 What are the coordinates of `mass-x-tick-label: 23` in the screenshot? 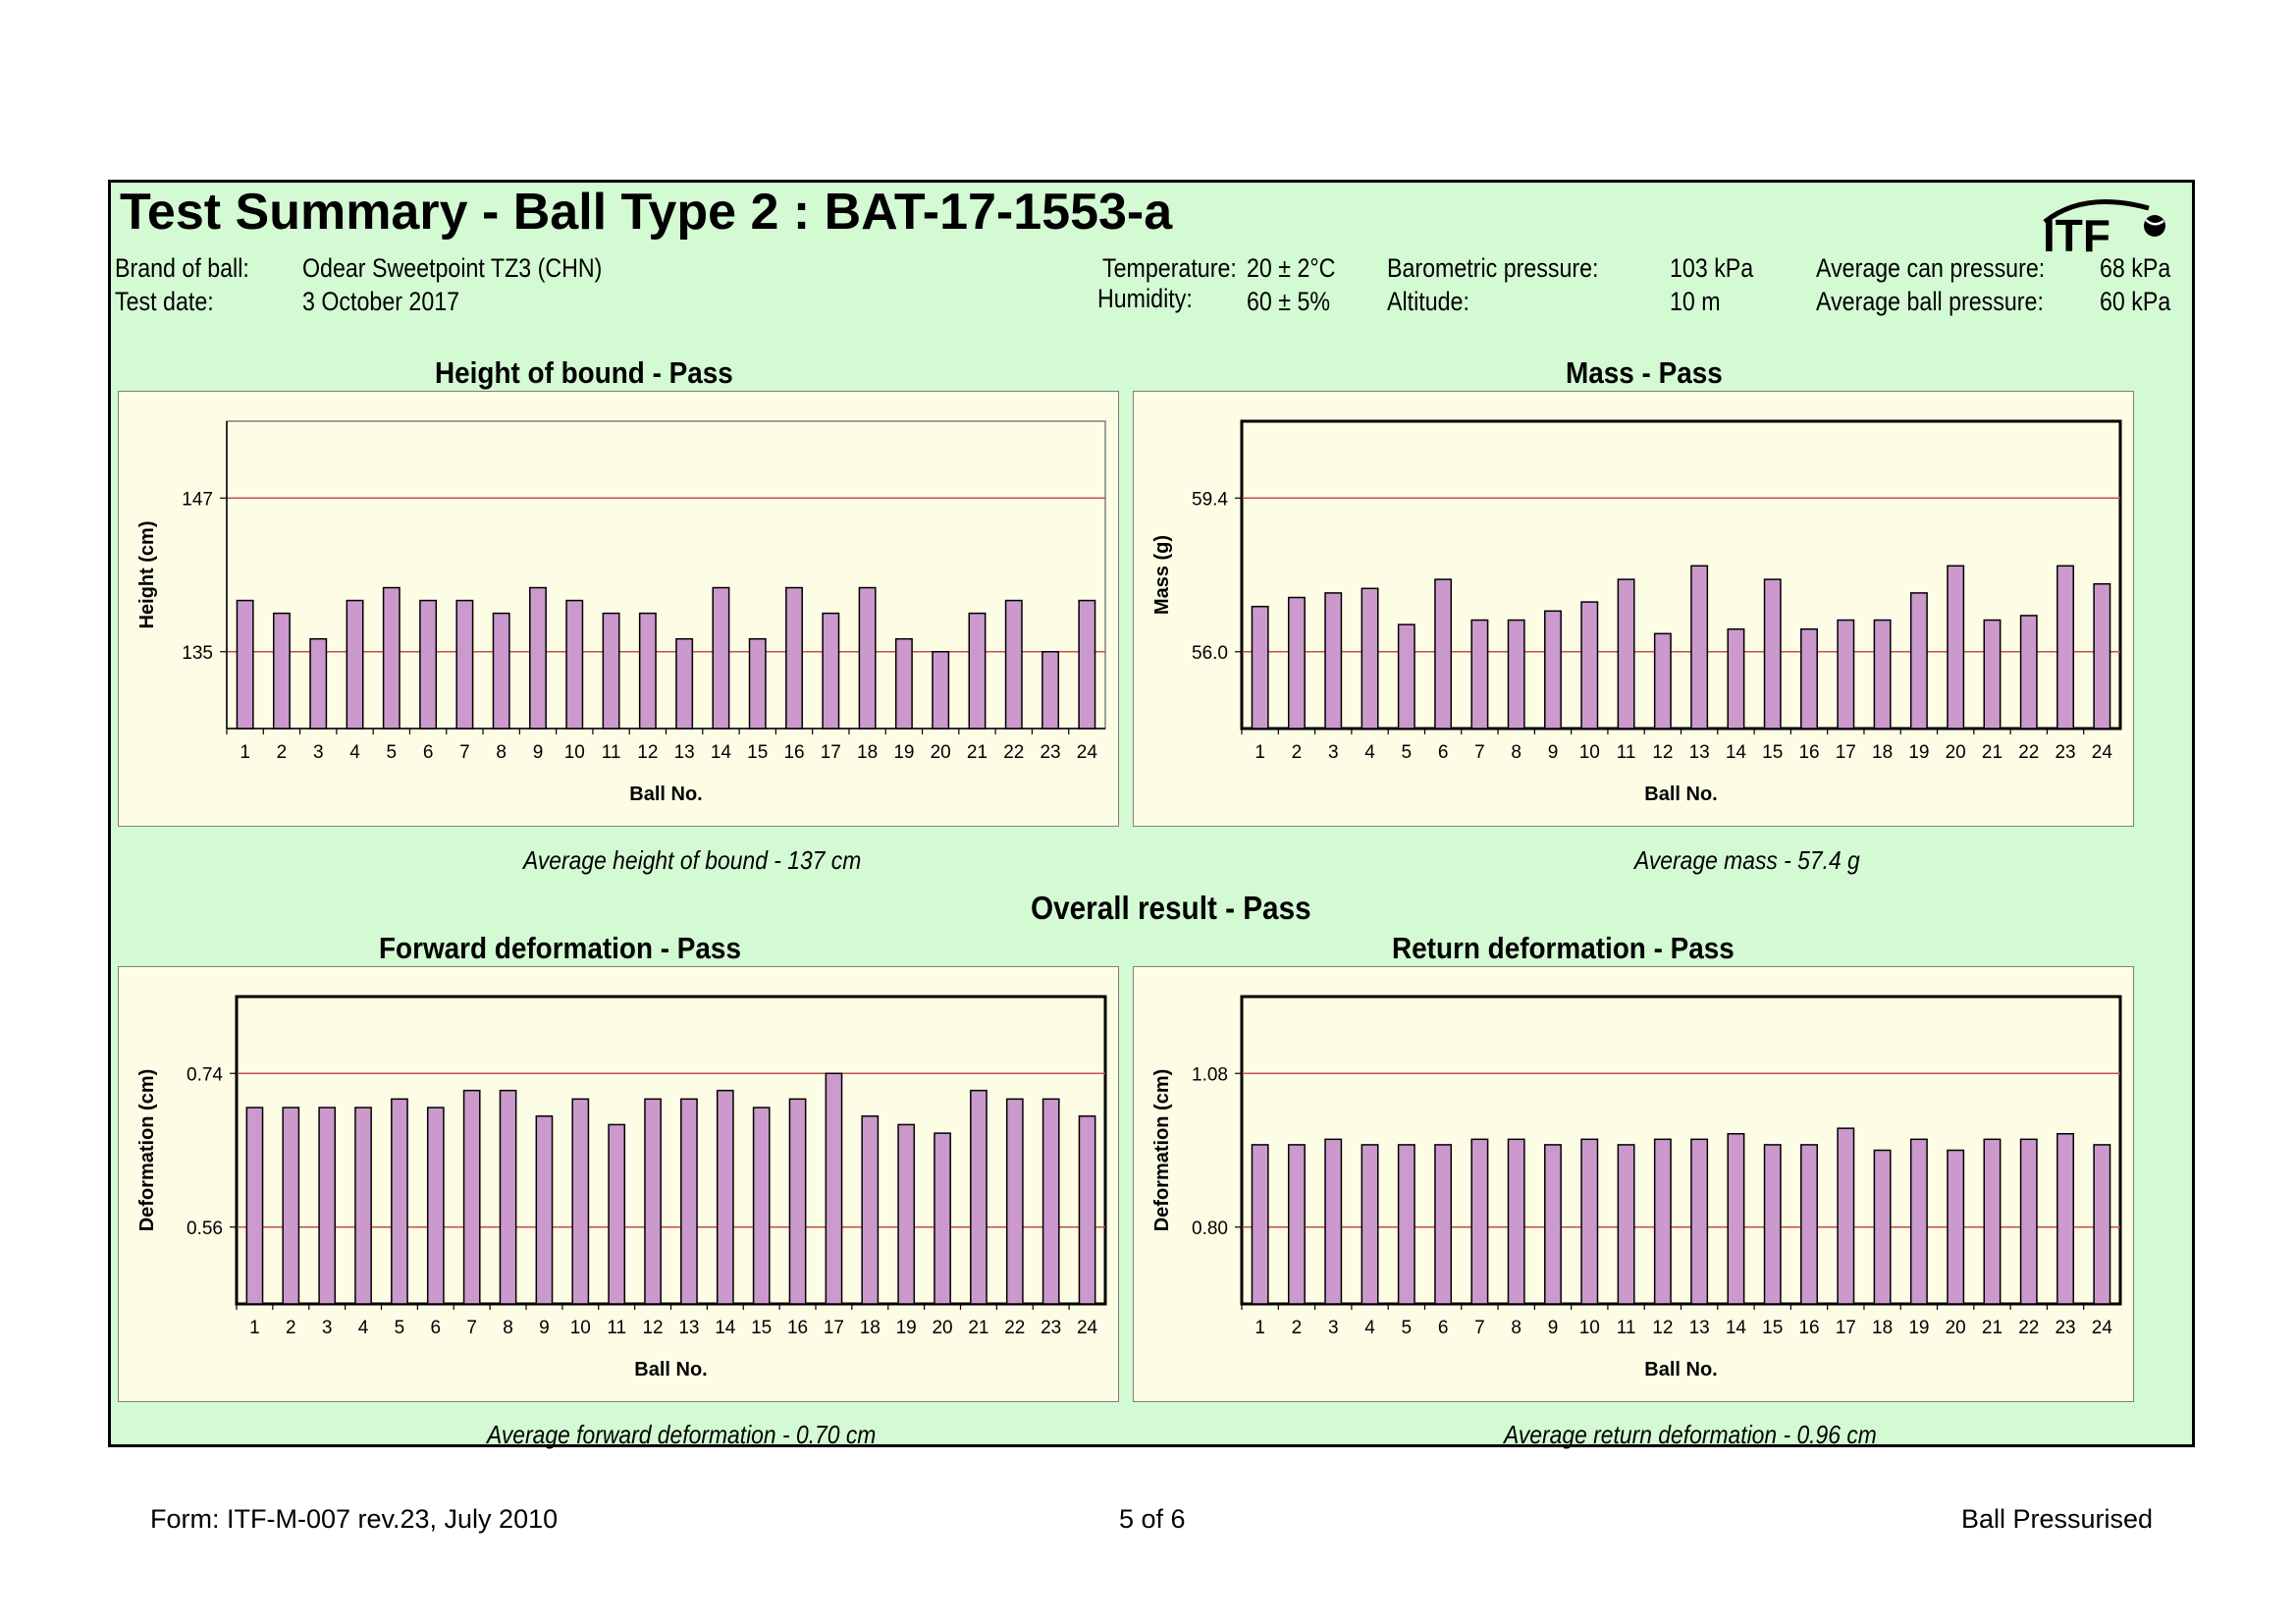 It's located at (2065, 752).